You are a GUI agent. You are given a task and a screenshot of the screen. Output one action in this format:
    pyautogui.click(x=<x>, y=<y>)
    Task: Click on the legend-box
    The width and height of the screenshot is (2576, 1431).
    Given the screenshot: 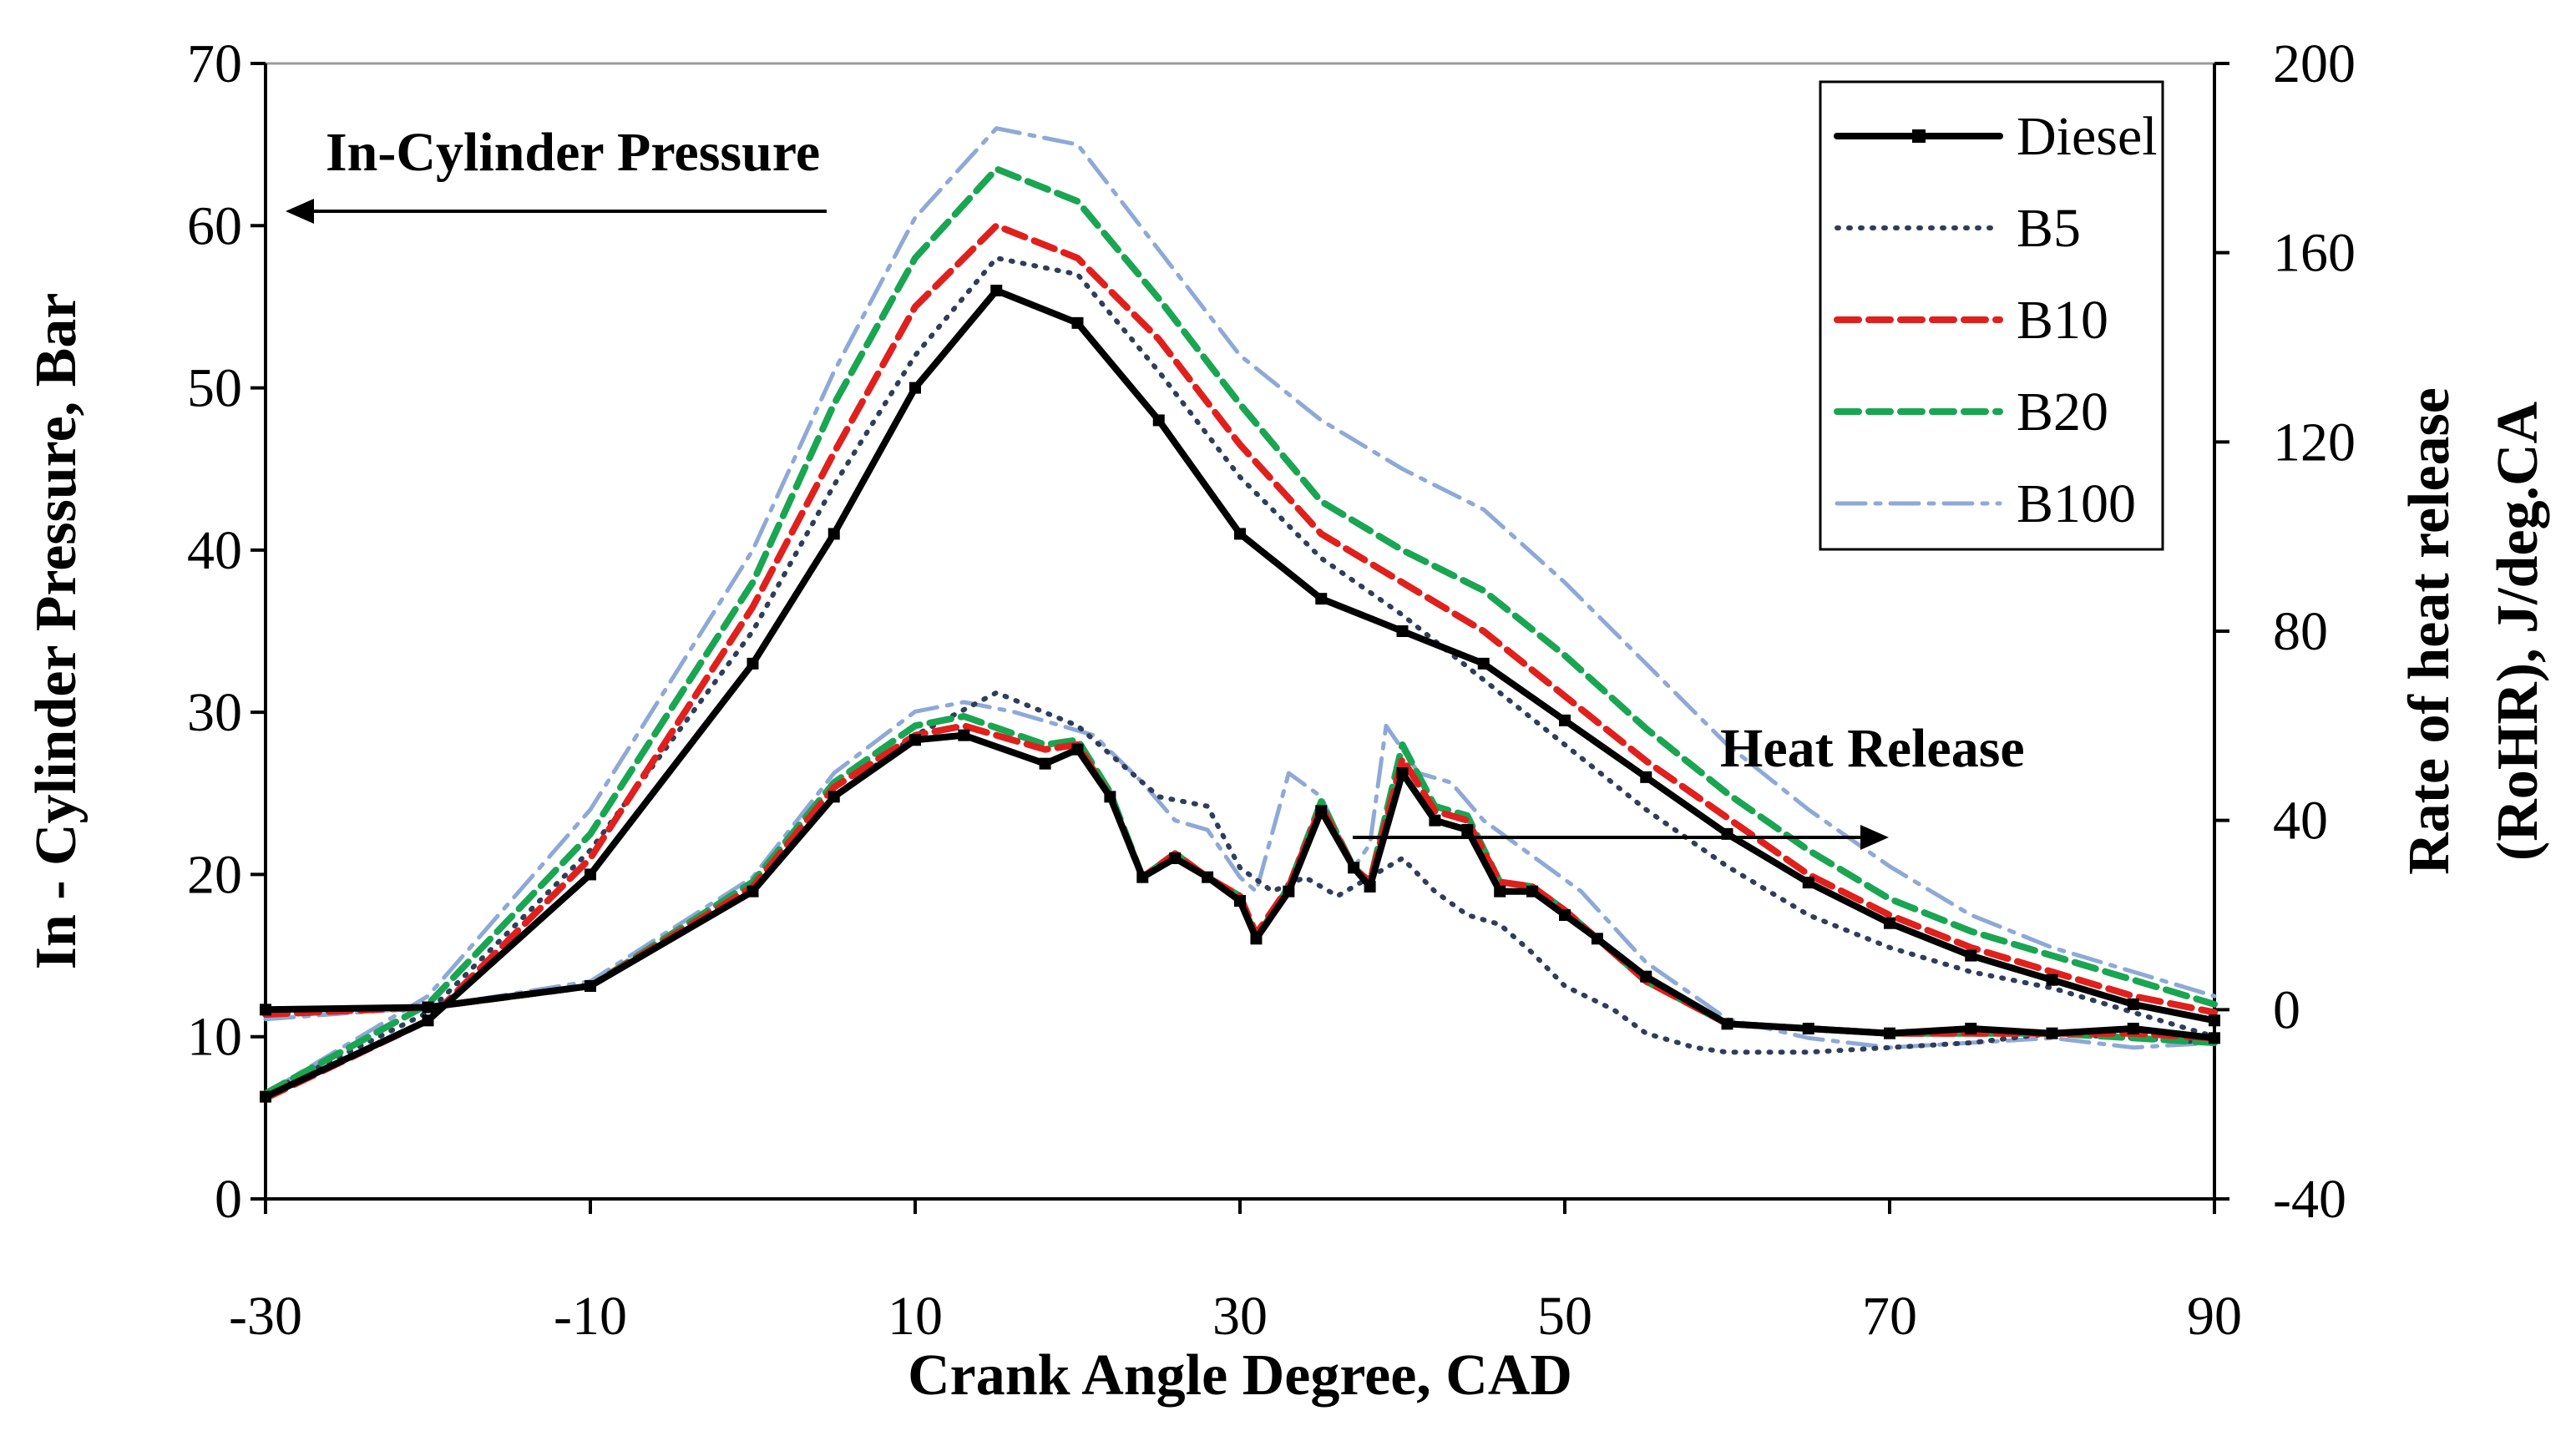 What is the action you would take?
    pyautogui.click(x=1991, y=315)
    